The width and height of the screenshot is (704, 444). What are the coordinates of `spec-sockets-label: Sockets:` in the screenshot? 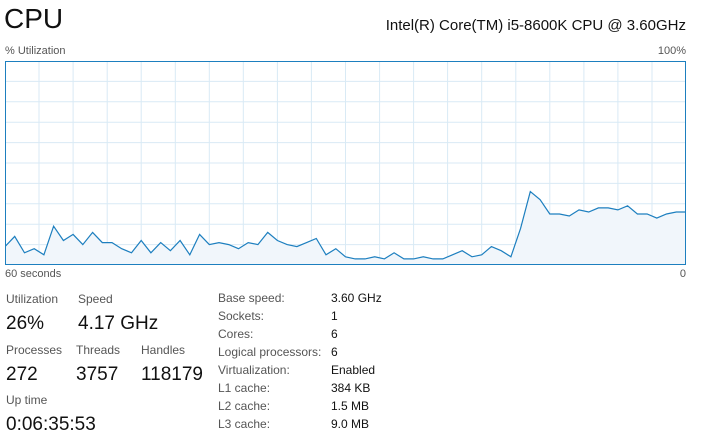 It's located at (241, 316).